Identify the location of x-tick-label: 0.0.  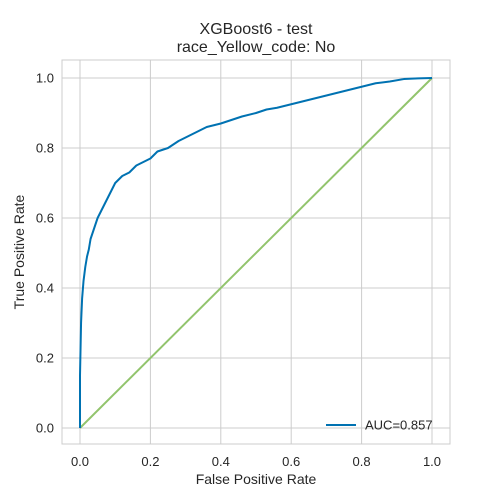
(80, 461).